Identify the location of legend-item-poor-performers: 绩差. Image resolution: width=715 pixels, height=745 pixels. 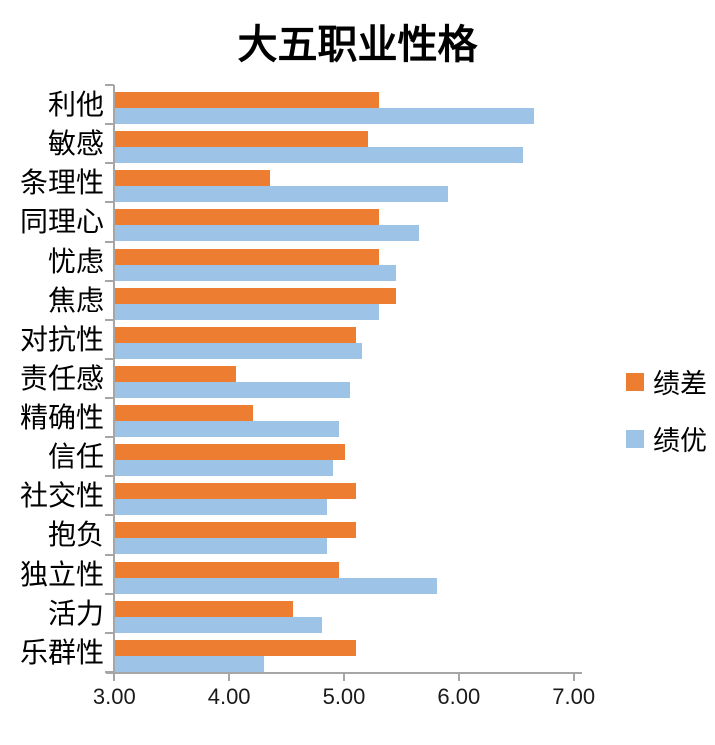
(670, 381).